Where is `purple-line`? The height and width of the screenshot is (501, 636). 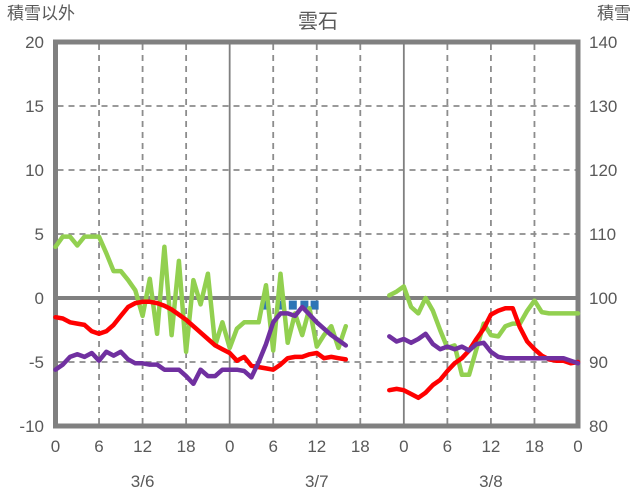
purple-line is located at coordinates (317, 345).